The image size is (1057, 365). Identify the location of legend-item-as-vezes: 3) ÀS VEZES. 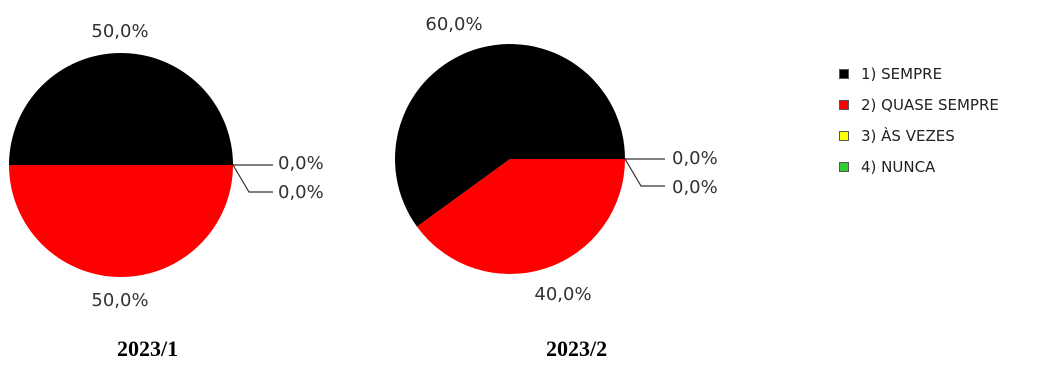
(919, 135).